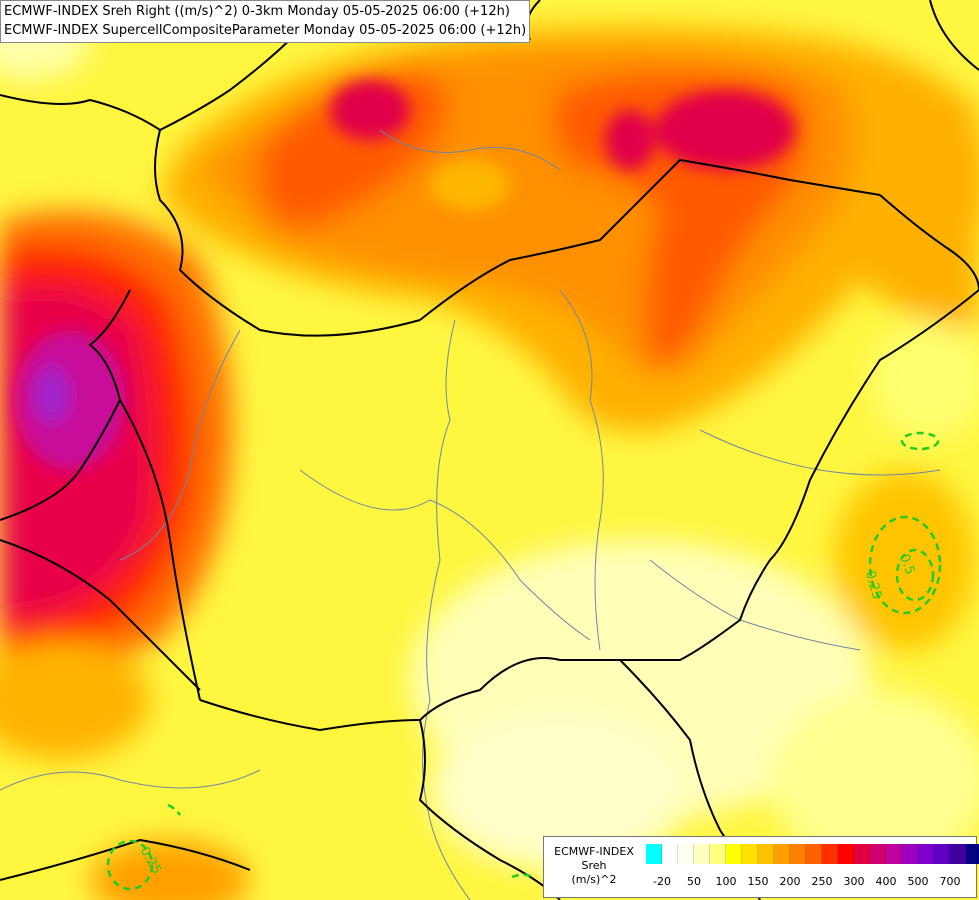 This screenshot has width=979, height=900. Describe the element at coordinates (594, 851) in the screenshot. I see `legend-model: ECMWF-INDEX` at that location.